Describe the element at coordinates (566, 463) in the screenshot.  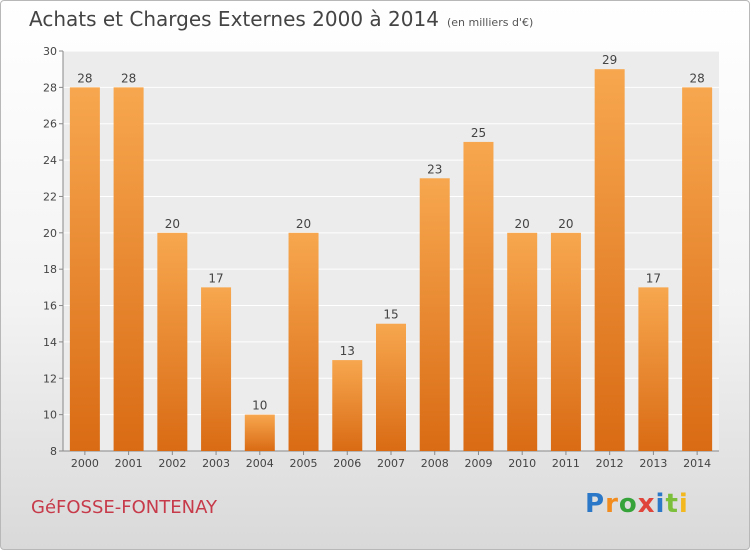
I see `x-tick-label: 2011` at that location.